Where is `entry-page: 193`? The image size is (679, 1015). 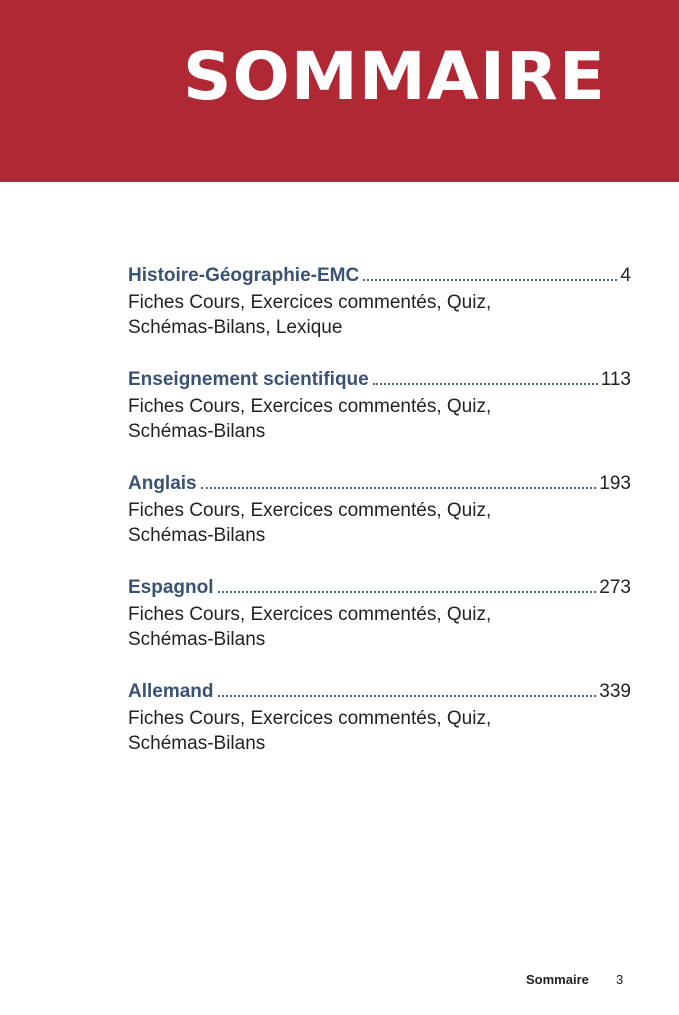
entry-page: 193 is located at coordinates (615, 483).